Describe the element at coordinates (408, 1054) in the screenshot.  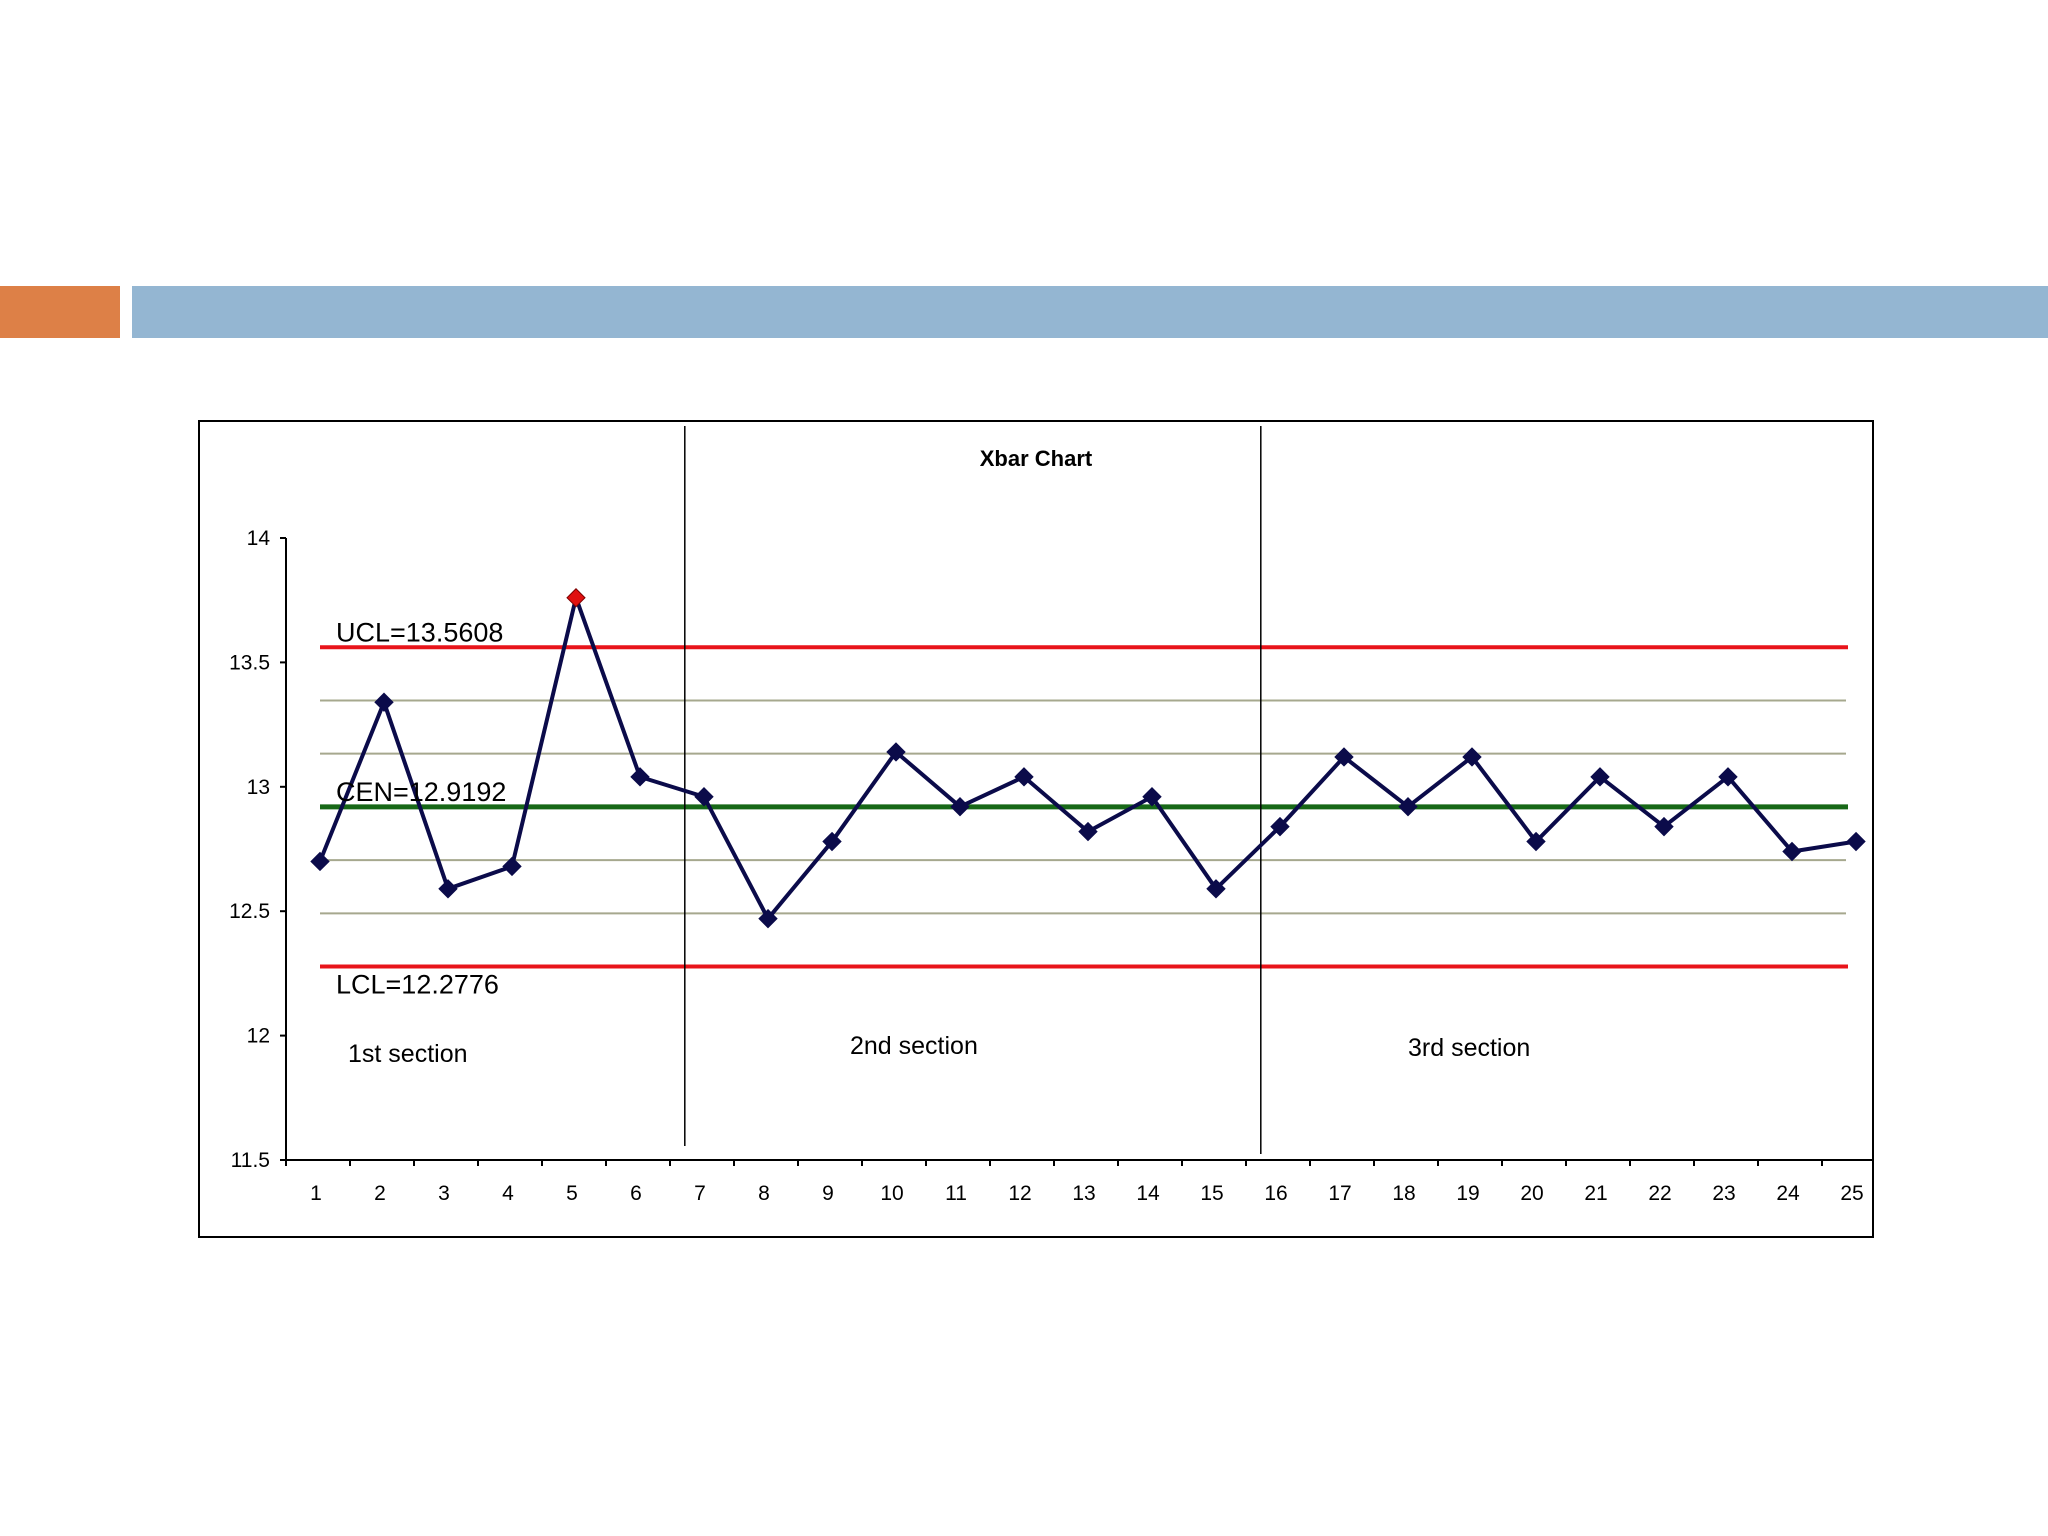
I see `section-label: 1st section` at that location.